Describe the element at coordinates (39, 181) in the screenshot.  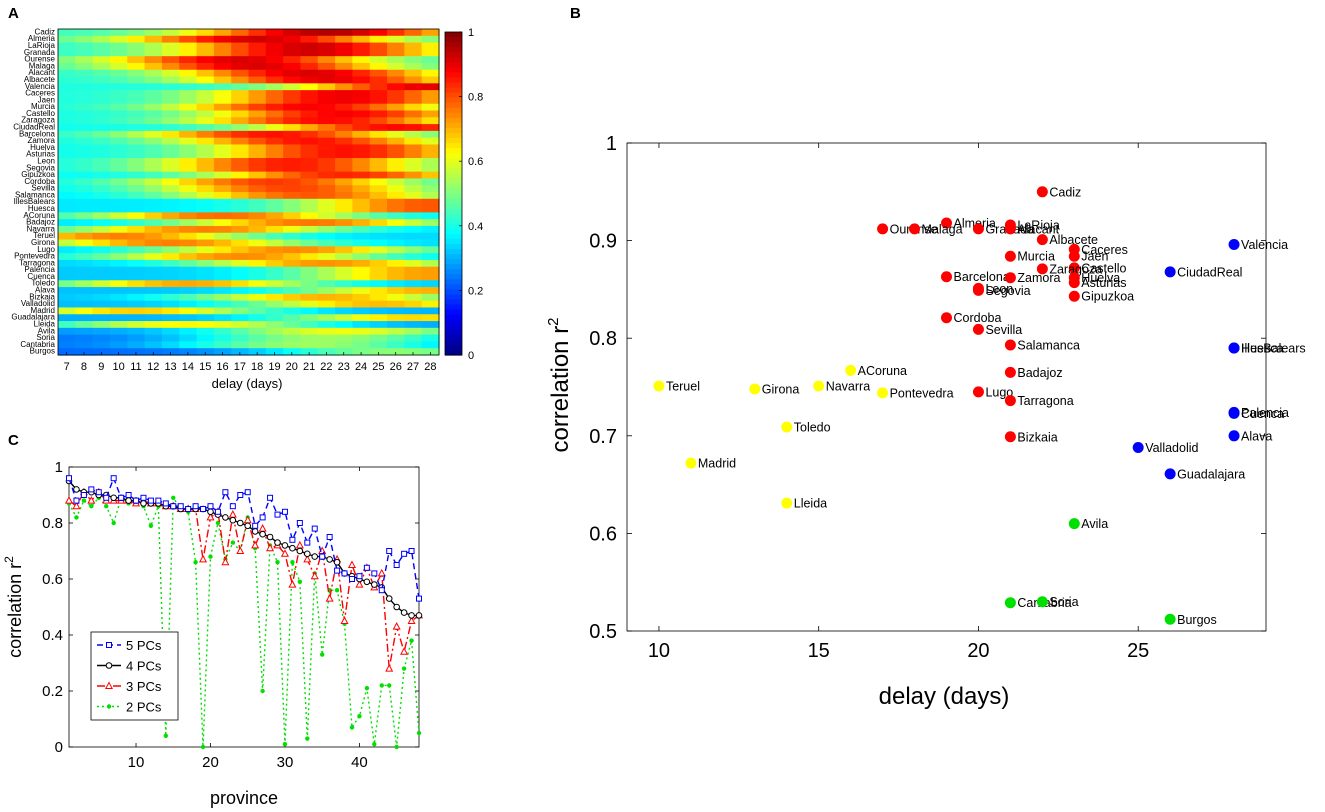
I see `heatmap-row-label: Cordoba` at that location.